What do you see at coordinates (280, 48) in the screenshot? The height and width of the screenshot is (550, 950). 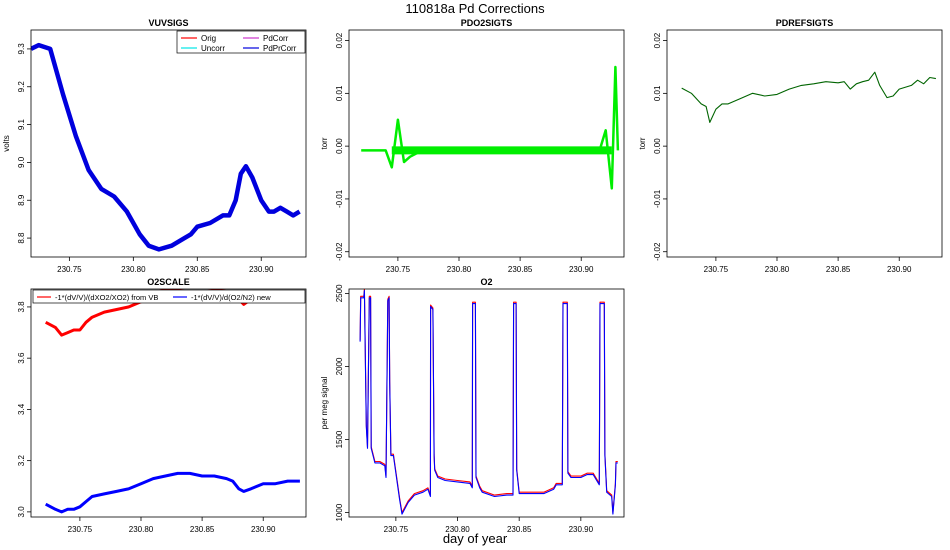 I see `legend-label: PdPrCorr` at bounding box center [280, 48].